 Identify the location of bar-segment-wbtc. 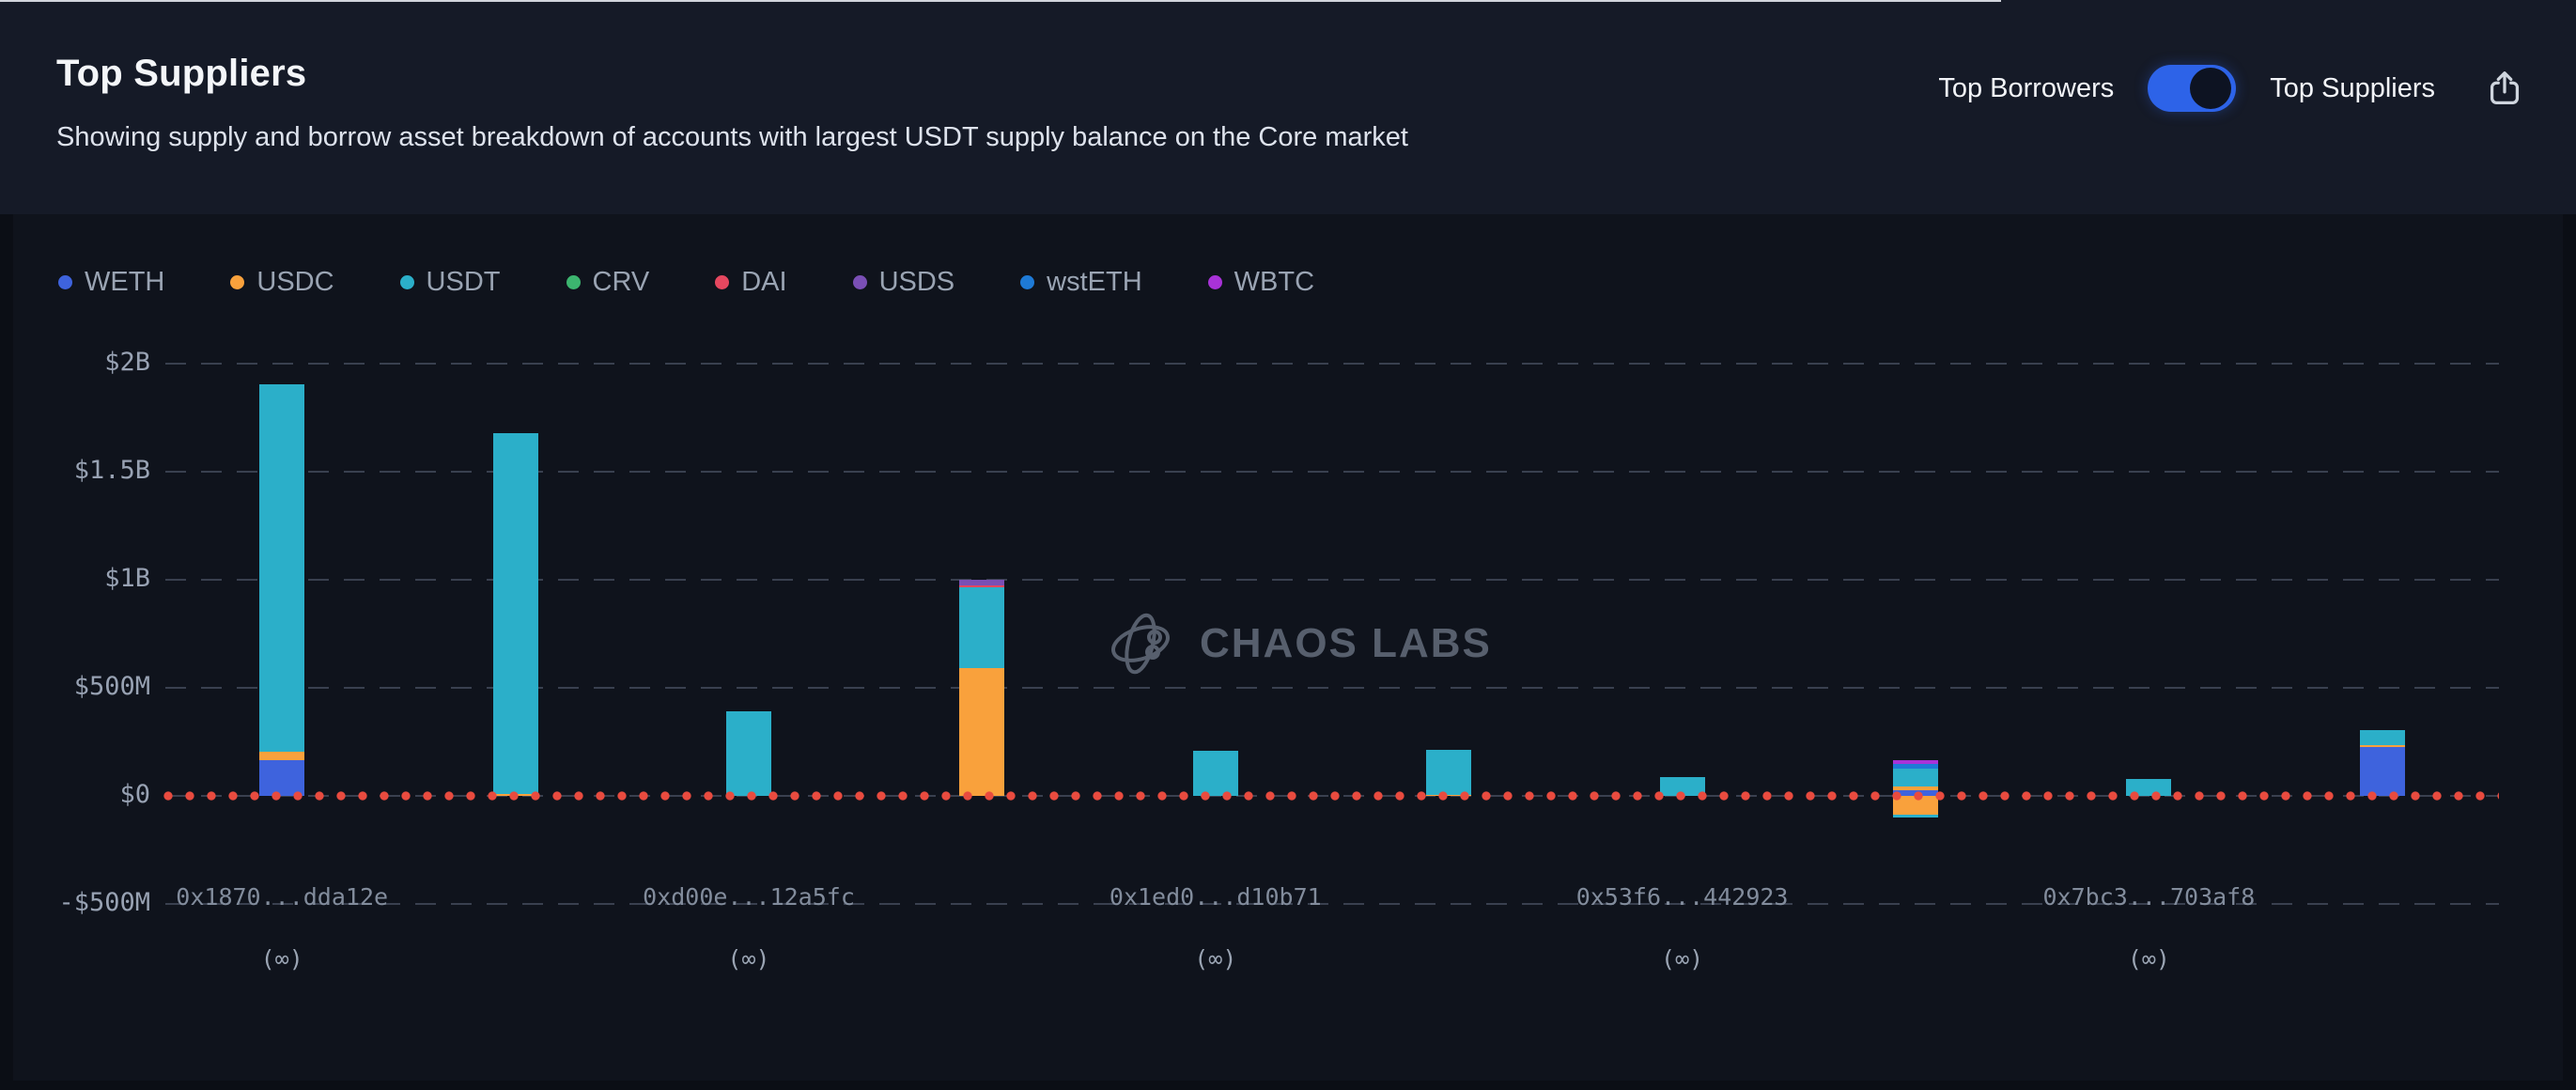
(1915, 762).